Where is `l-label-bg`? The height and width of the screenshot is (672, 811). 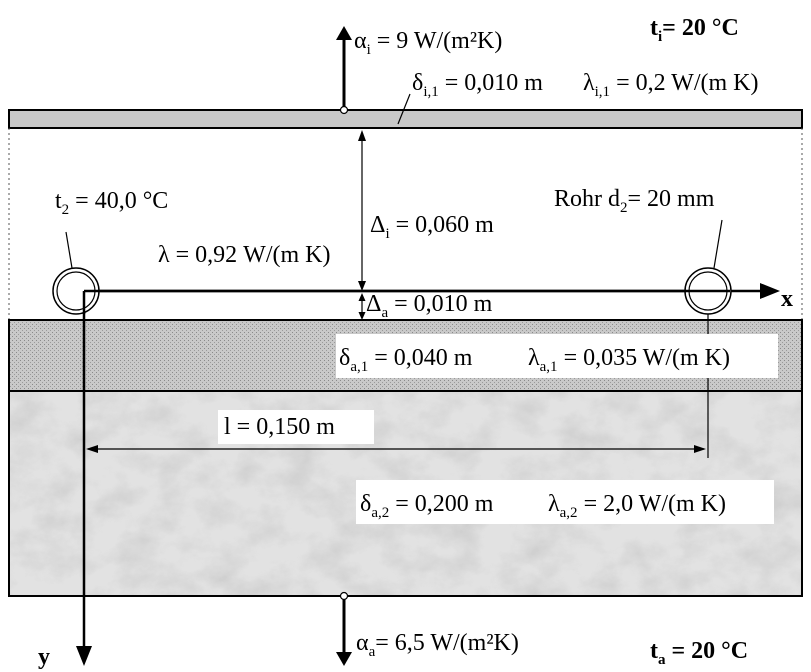
l-label-bg is located at coordinates (296, 427).